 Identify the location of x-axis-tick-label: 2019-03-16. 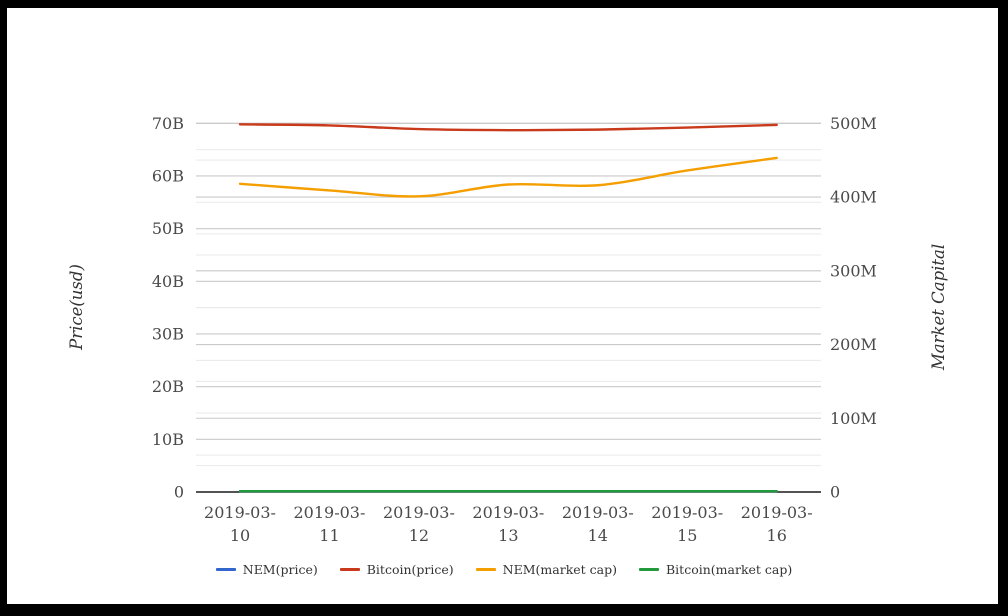
(777, 524).